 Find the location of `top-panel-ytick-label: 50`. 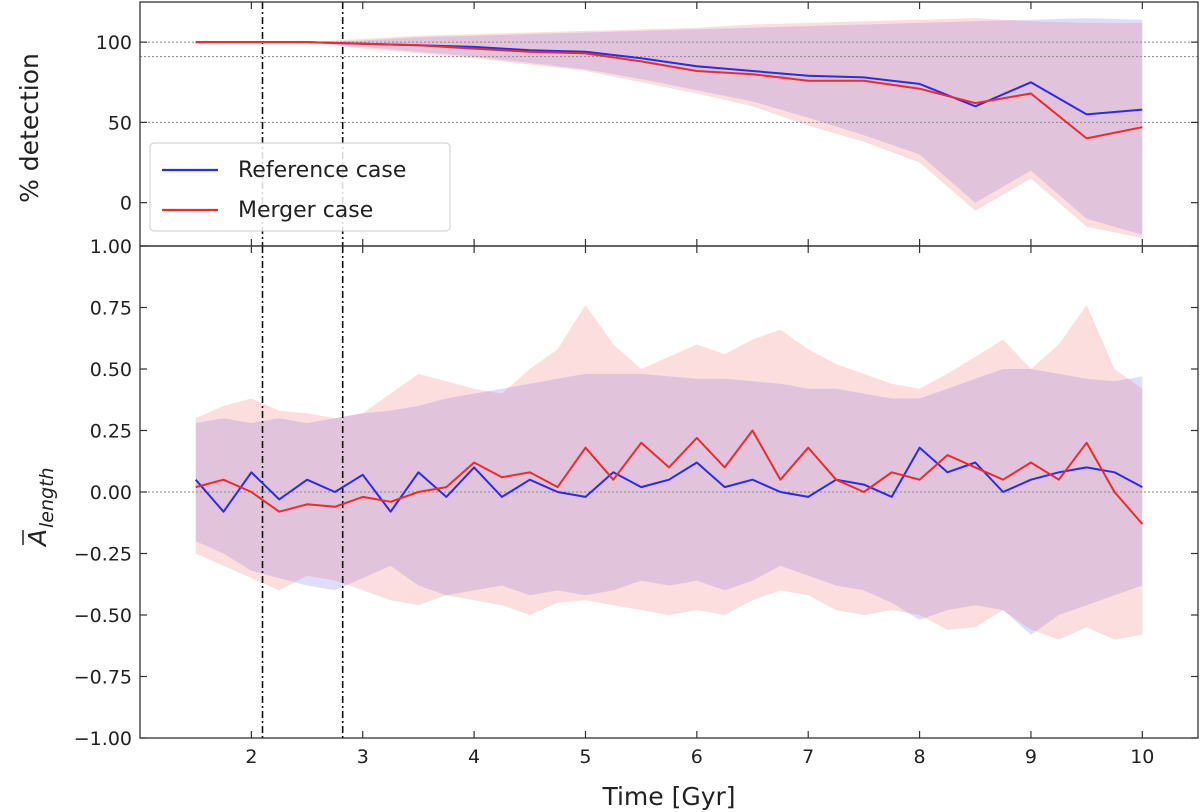

top-panel-ytick-label: 50 is located at coordinates (120, 123).